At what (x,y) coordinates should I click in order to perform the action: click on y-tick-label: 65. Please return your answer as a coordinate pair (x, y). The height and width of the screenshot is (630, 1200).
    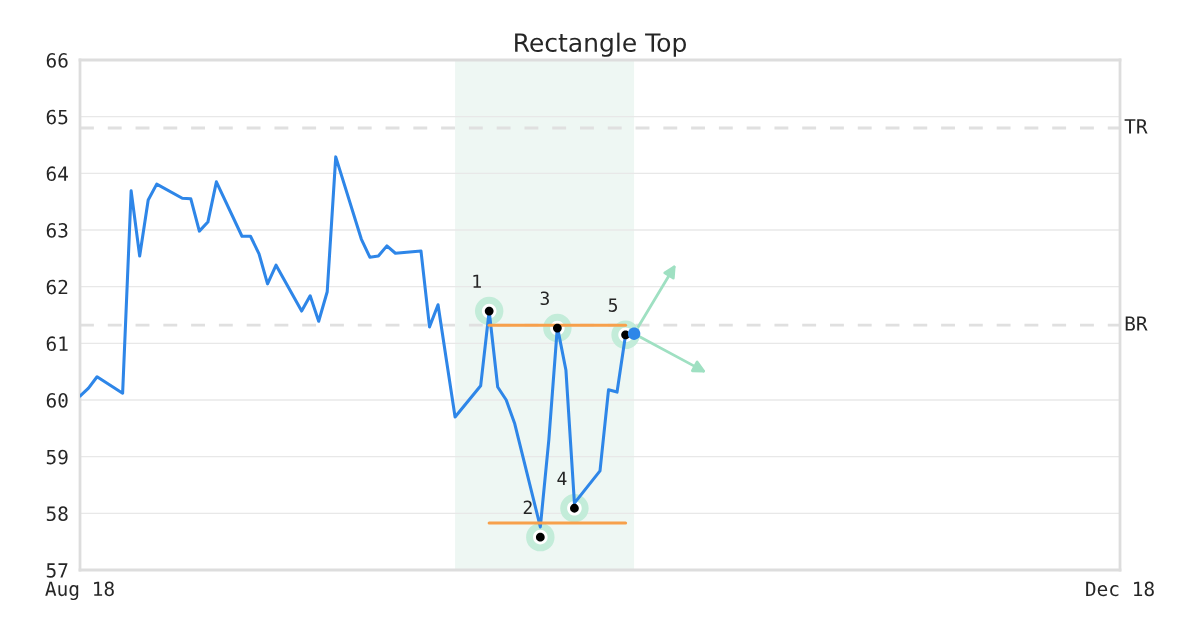
    Looking at the image, I should click on (57, 117).